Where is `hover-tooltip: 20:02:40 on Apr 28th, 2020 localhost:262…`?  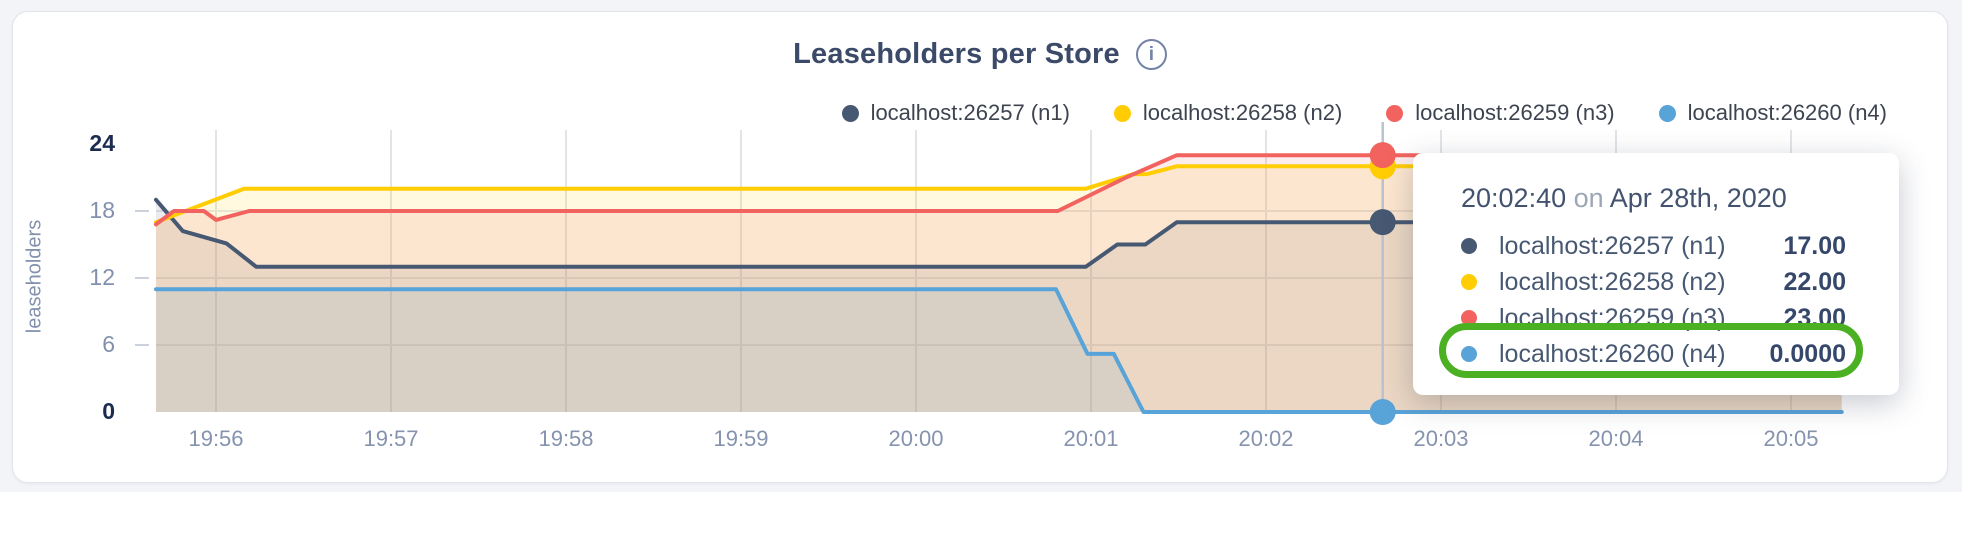
hover-tooltip: 20:02:40 on Apr 28th, 2020 localhost:262… is located at coordinates (1656, 274).